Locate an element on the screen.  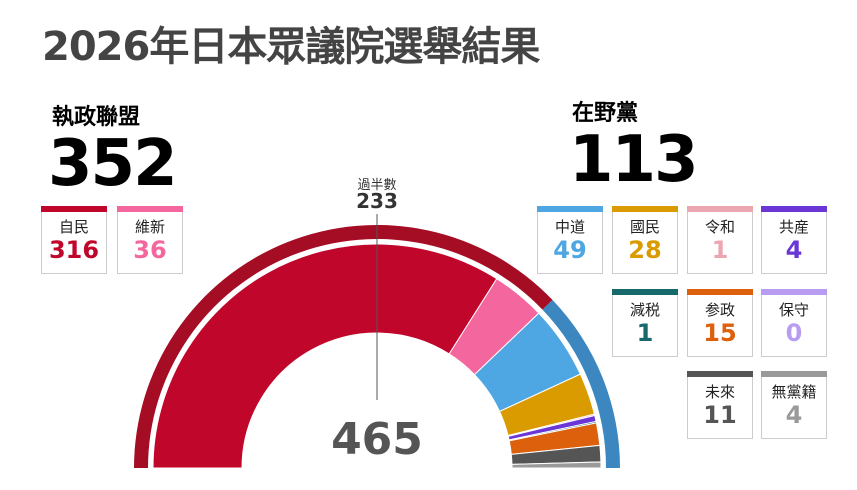
party-name: 維新 is located at coordinates (149, 227).